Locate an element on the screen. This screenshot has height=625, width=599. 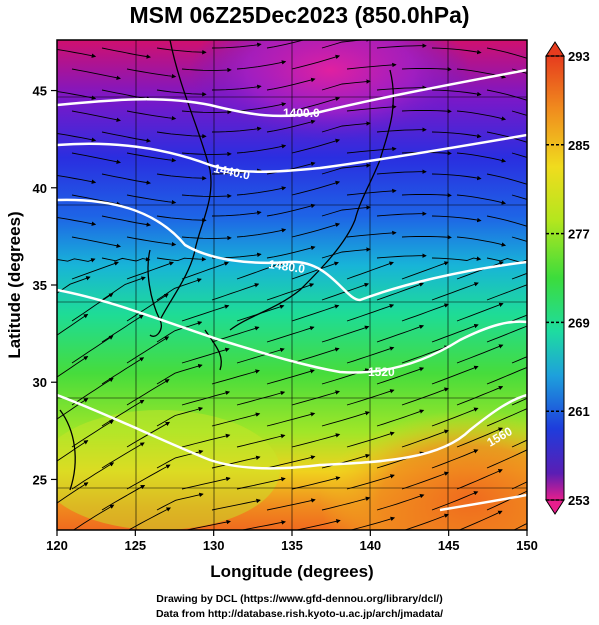
x-tick-label: 130 is located at coordinates (214, 545).